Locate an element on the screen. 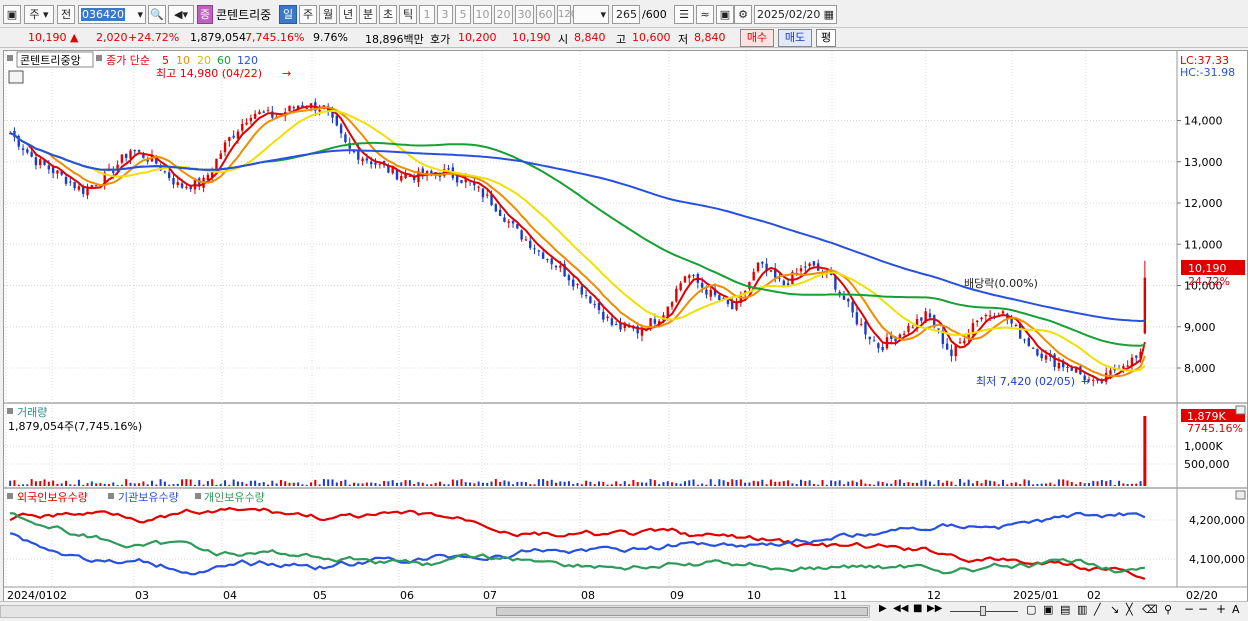 Image resolution: width=1248 pixels, height=621 pixels. minus-icon: − is located at coordinates (1203, 609).